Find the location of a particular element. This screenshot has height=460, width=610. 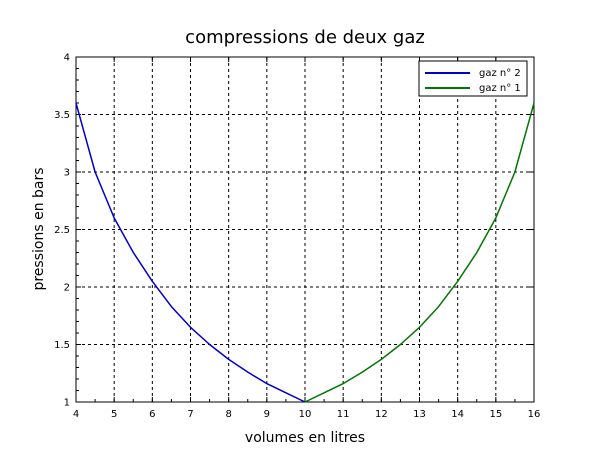

x-tick-label: 10 is located at coordinates (305, 414).